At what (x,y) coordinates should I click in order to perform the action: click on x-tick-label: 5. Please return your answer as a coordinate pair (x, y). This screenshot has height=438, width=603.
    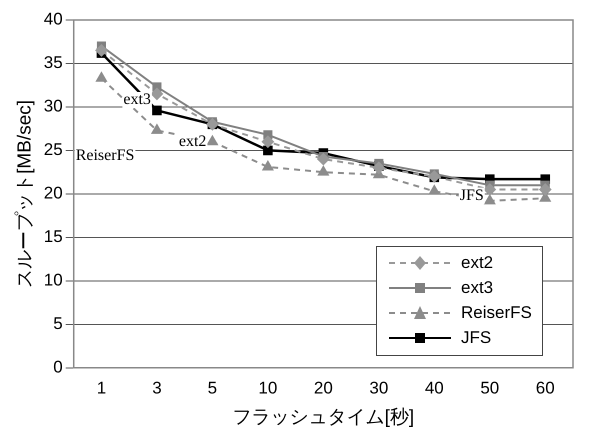
    Looking at the image, I should click on (213, 388).